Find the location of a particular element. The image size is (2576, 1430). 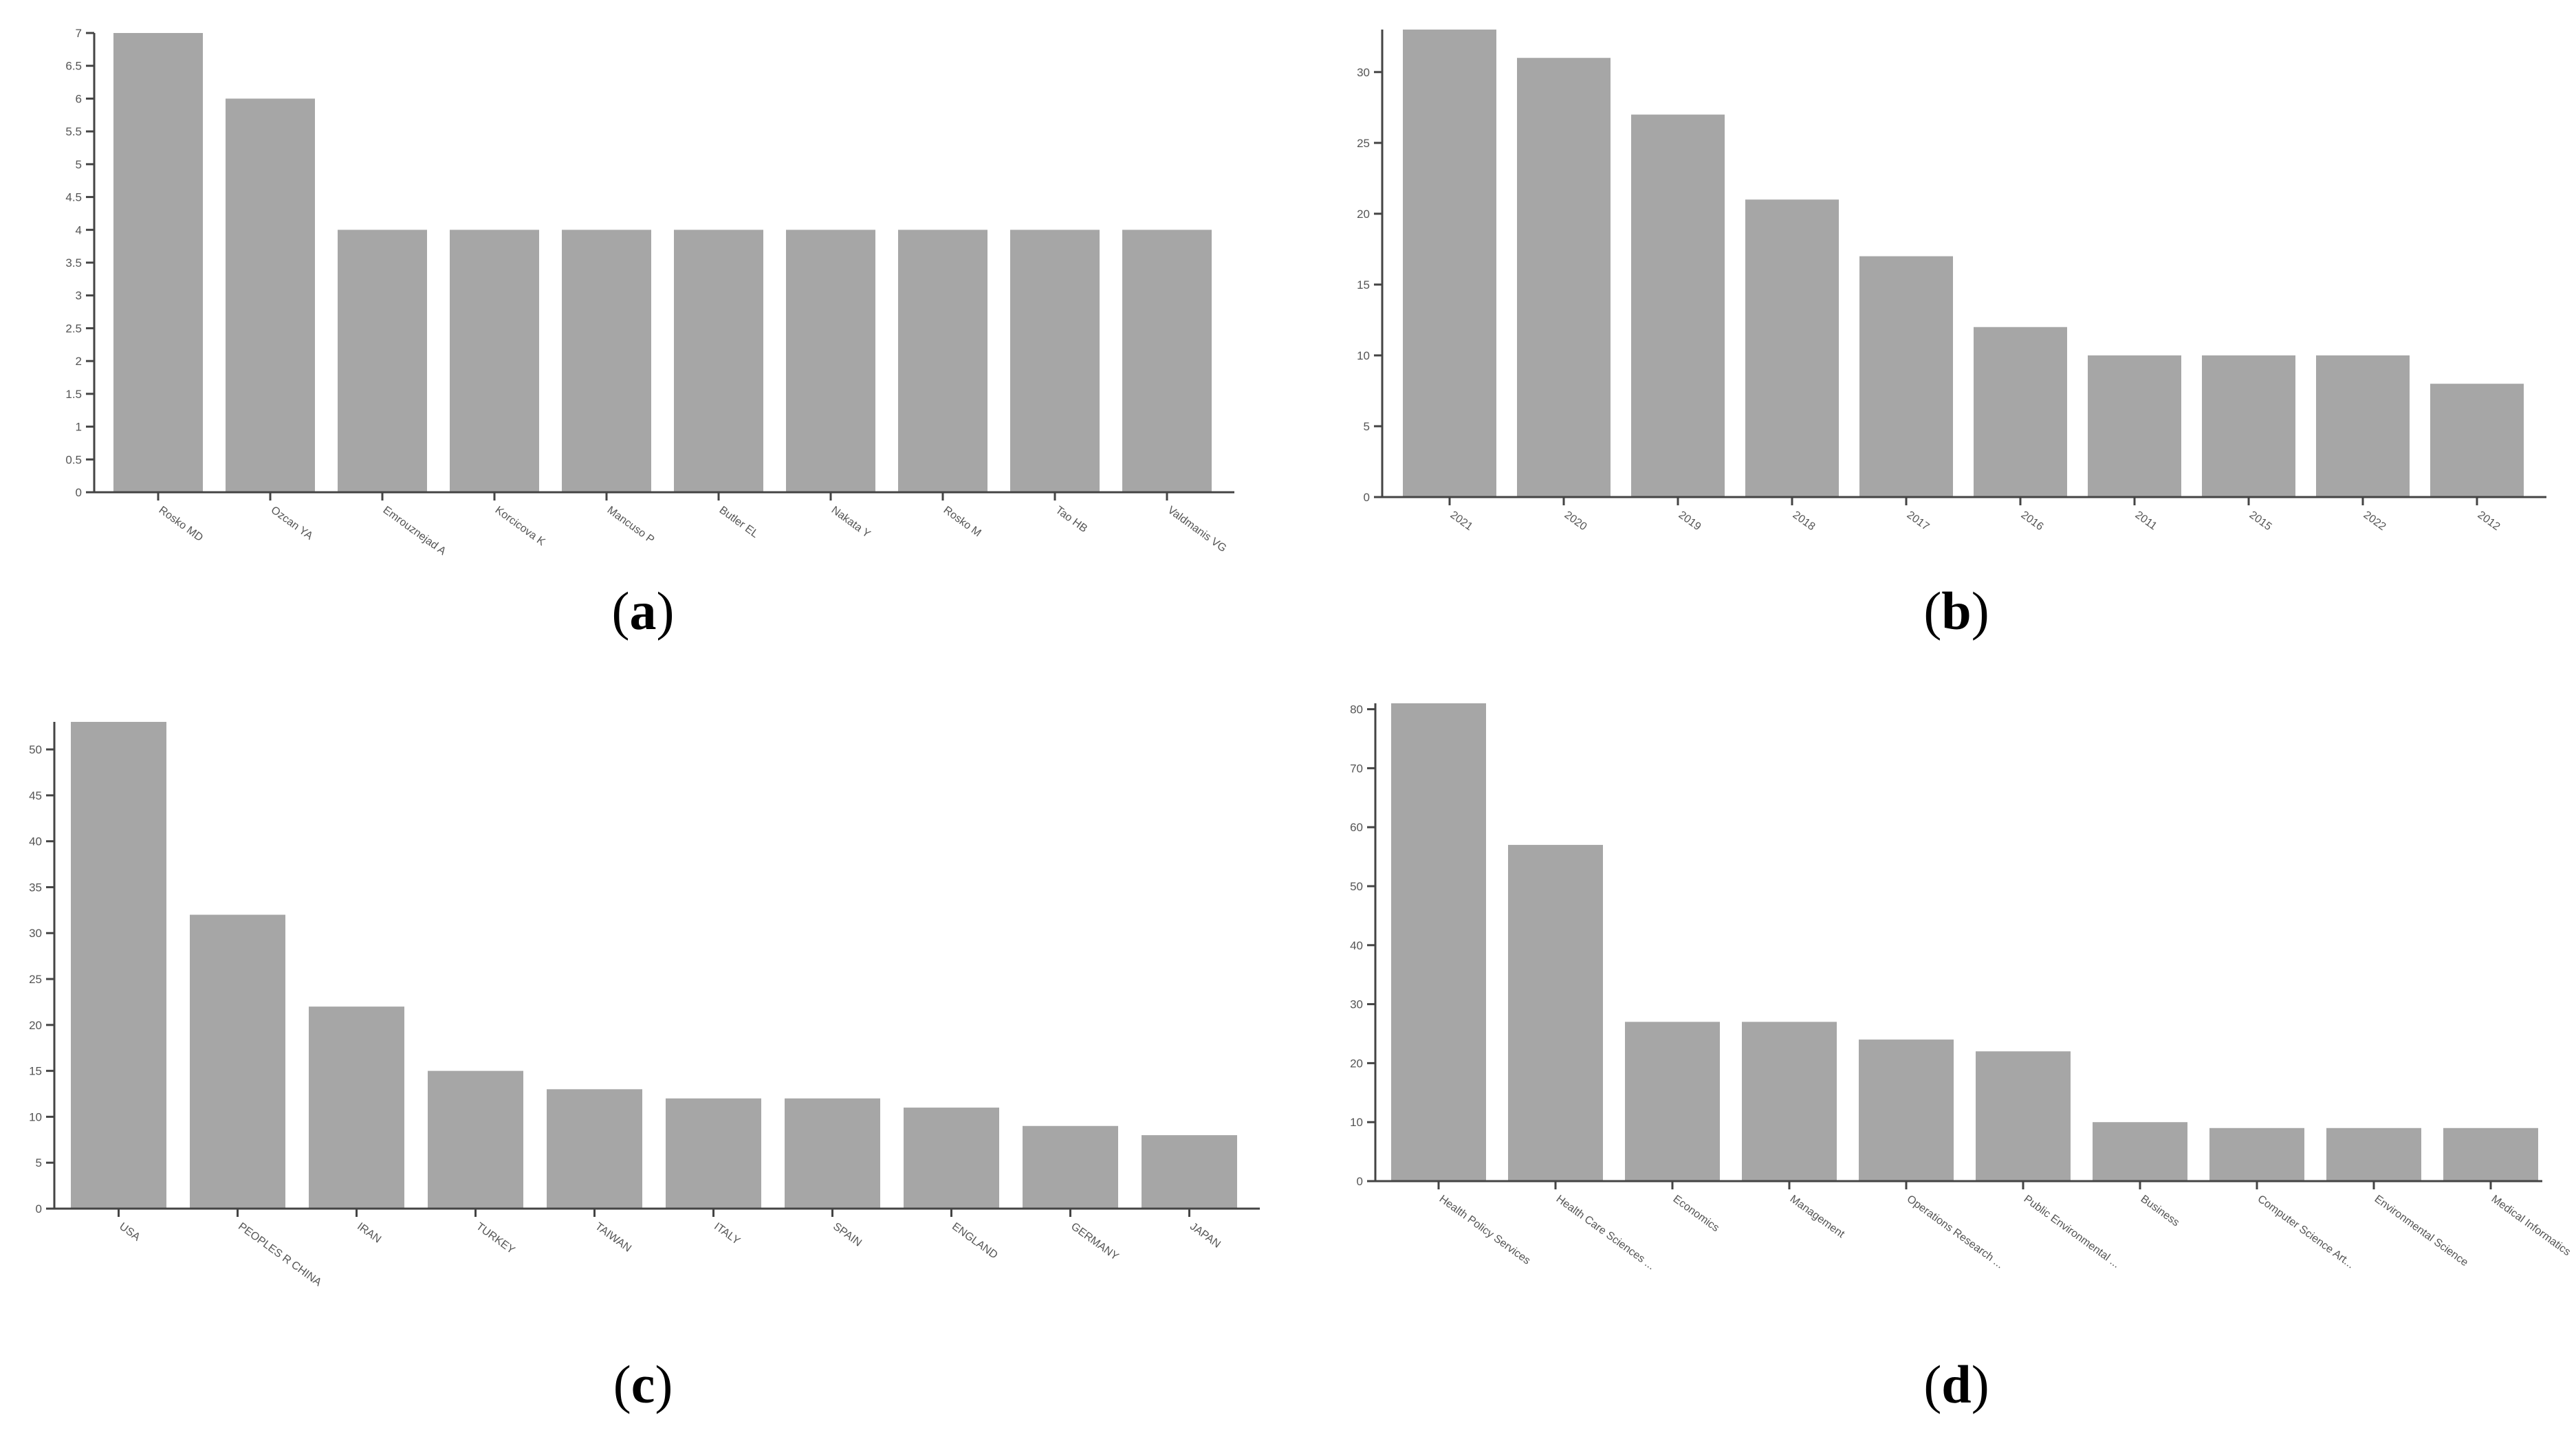

x-tick-label: TURKEY is located at coordinates (495, 1238).